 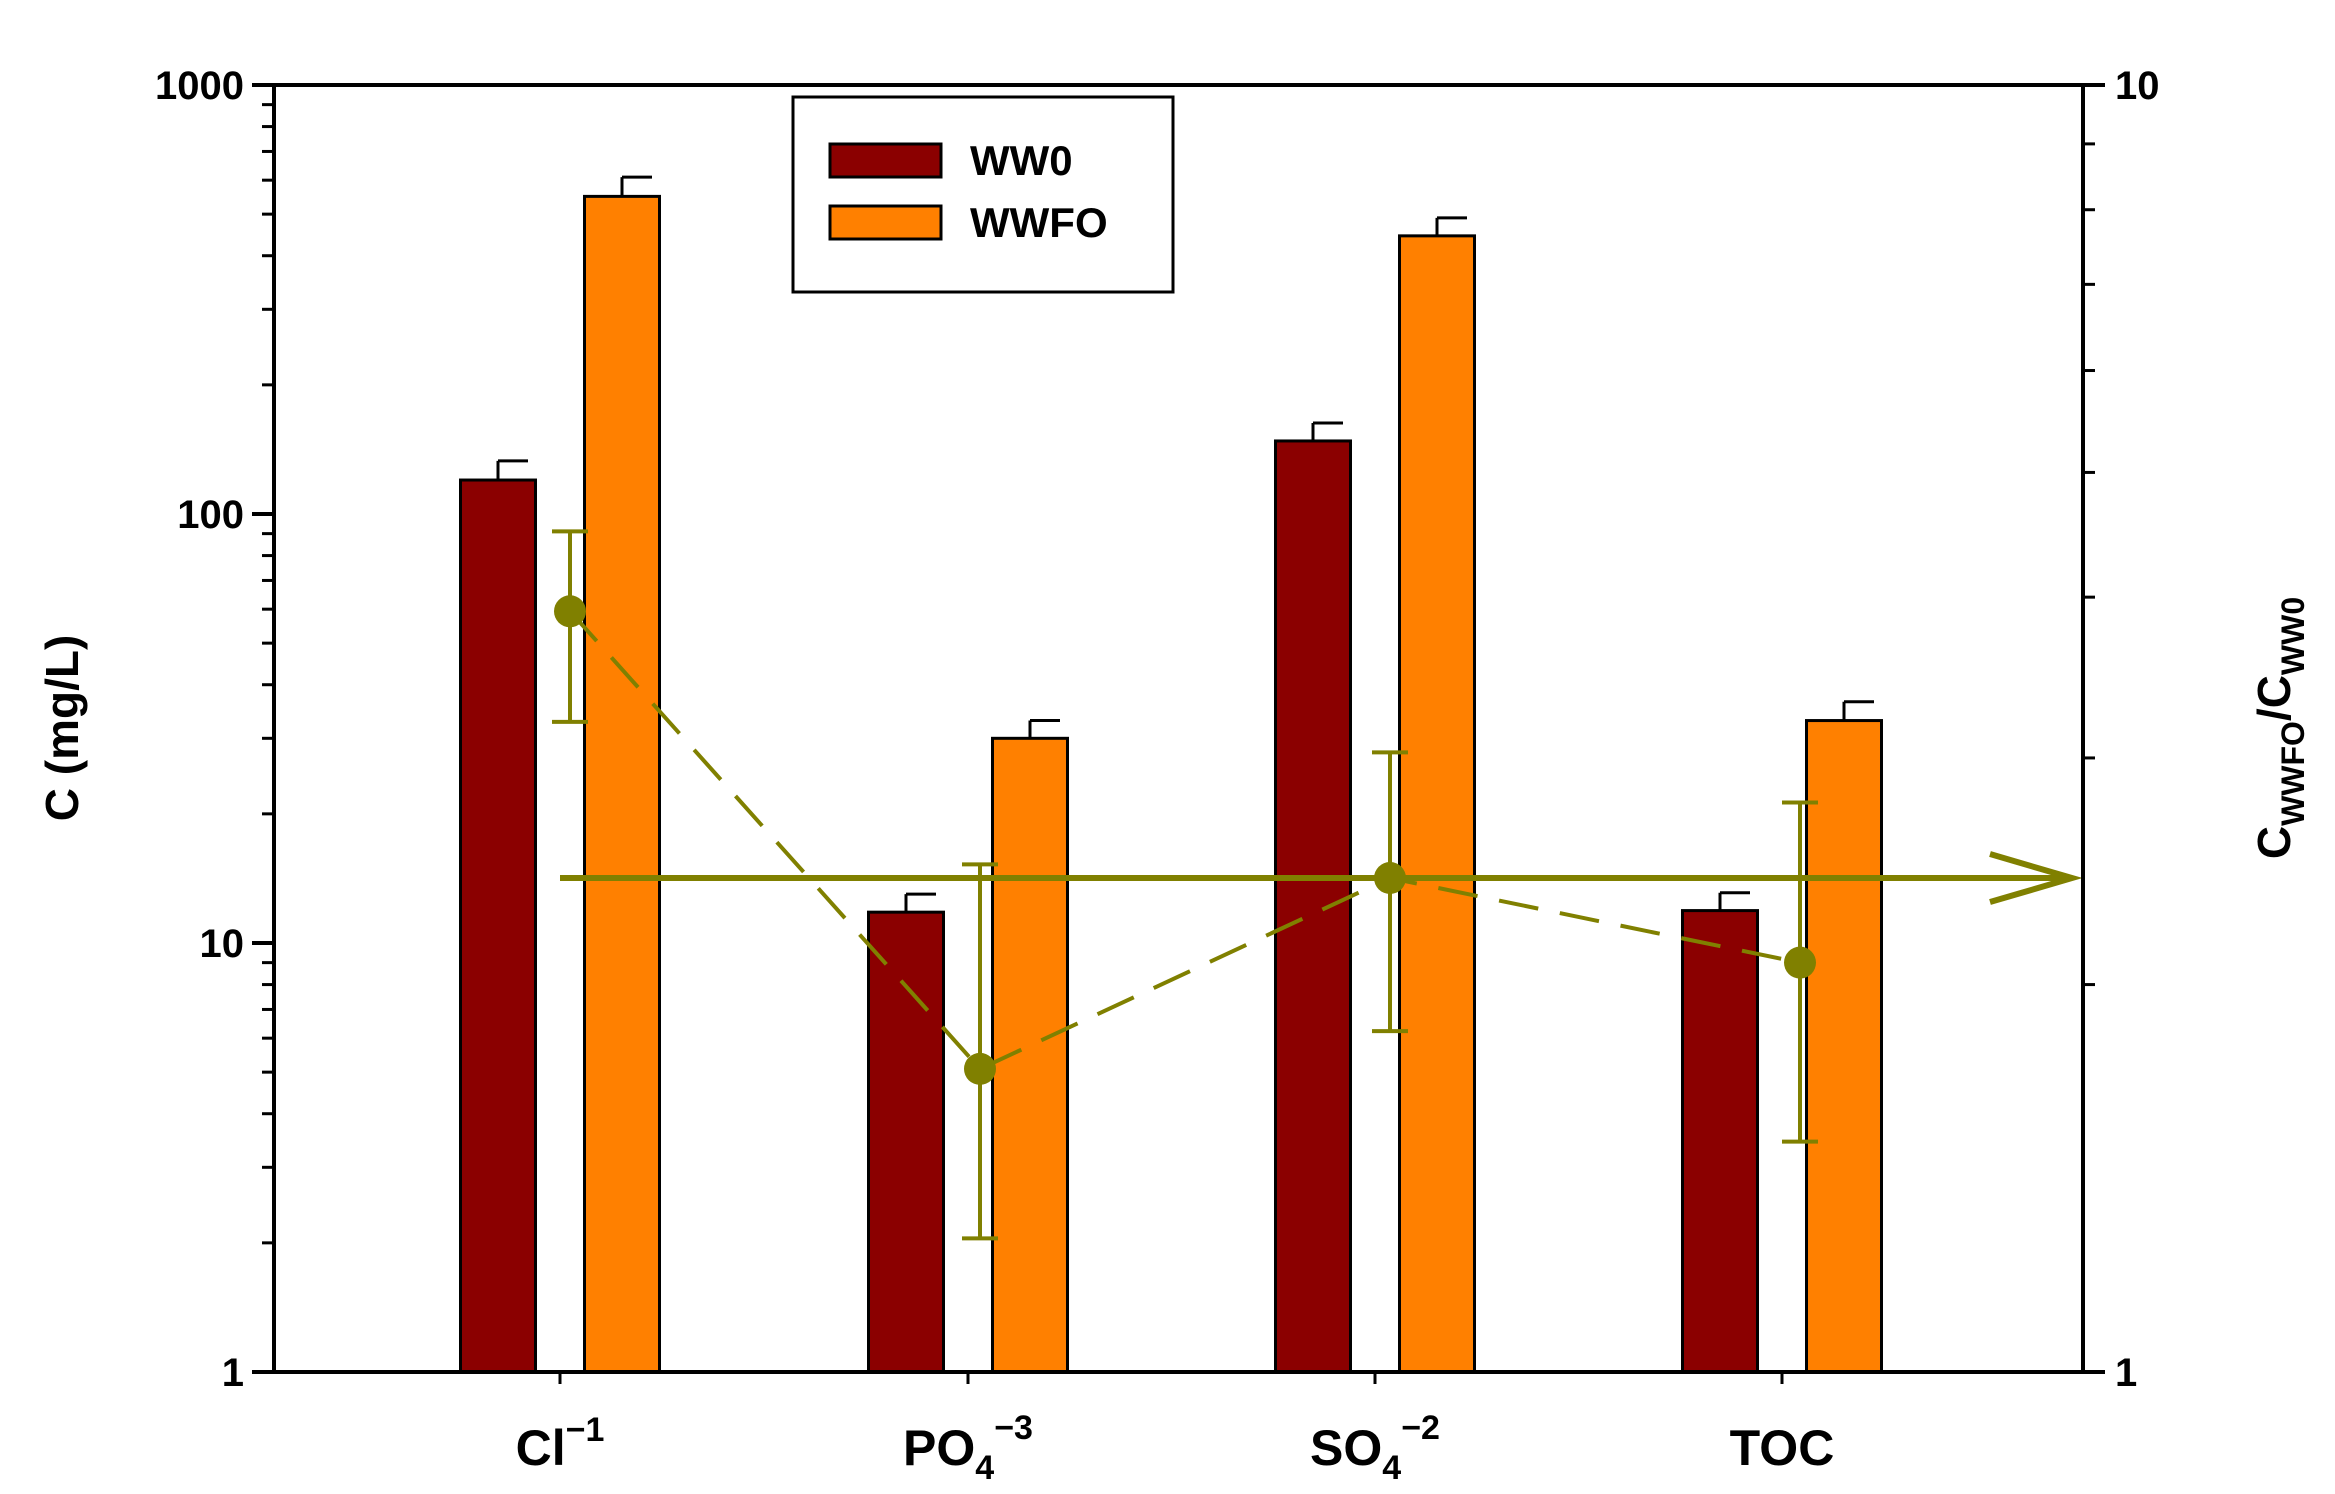 What do you see at coordinates (885, 222) in the screenshot?
I see `legend-swatch-wwfo` at bounding box center [885, 222].